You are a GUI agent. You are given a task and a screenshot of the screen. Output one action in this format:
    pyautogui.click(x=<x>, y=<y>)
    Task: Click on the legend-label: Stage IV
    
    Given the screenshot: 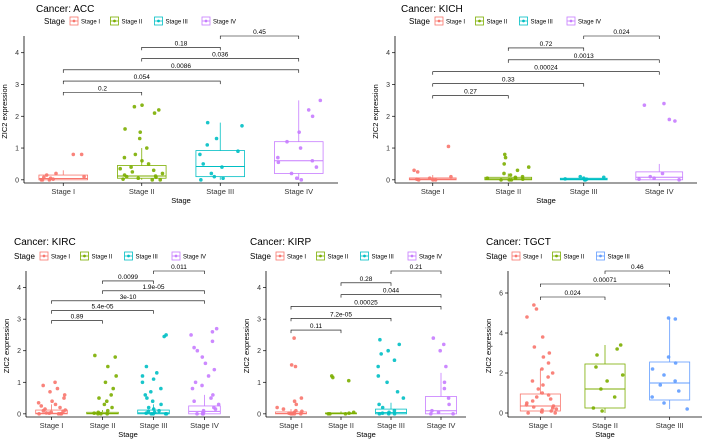 What is the action you would take?
    pyautogui.click(x=589, y=23)
    